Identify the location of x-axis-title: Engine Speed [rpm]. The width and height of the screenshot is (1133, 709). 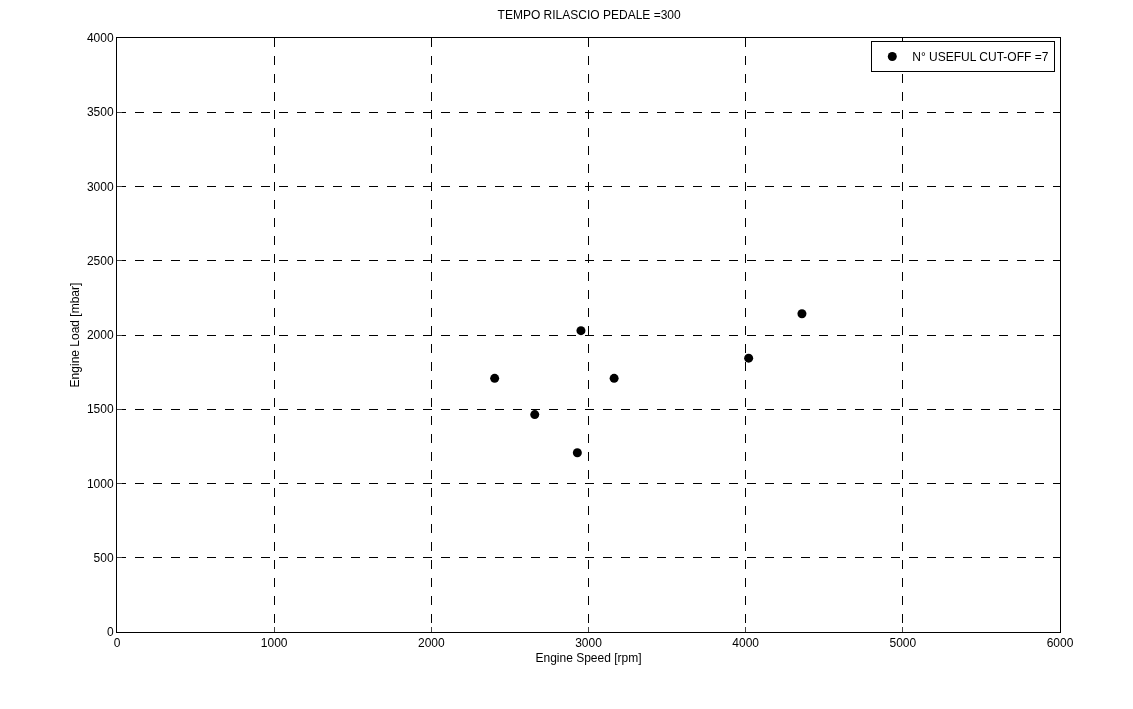
(588, 658).